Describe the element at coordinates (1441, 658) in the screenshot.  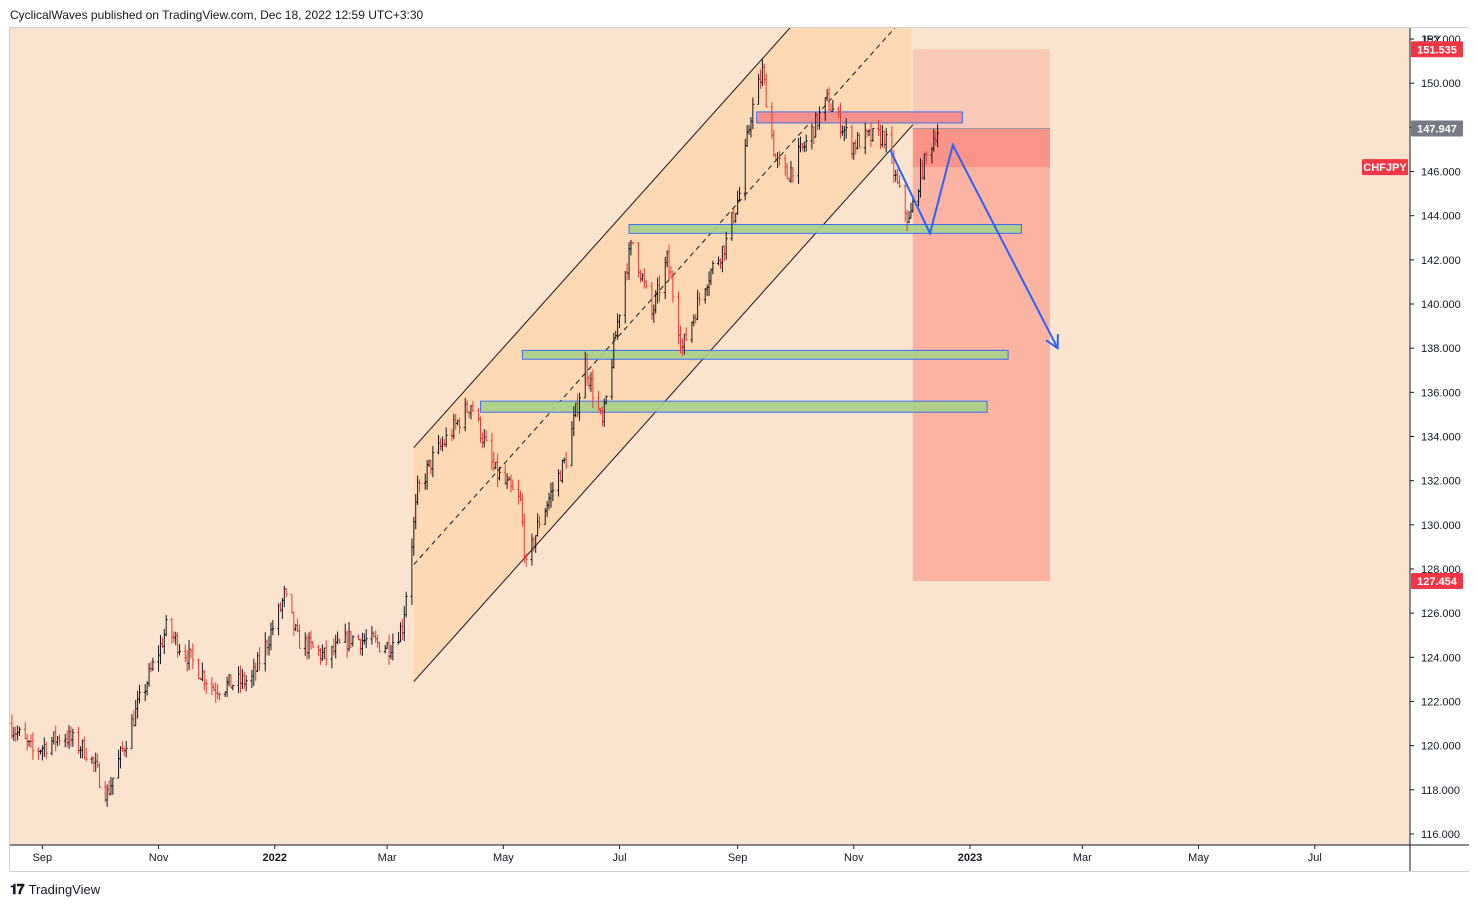
I see `y-tick-label: 124.000` at that location.